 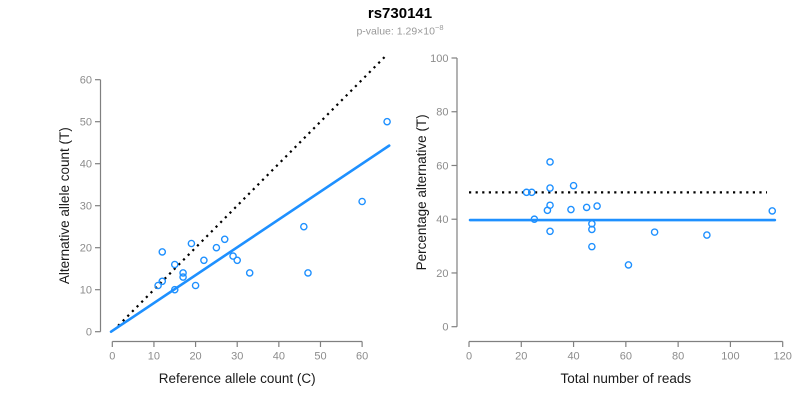 What do you see at coordinates (86, 123) in the screenshot?
I see `y-tick-label: 50` at bounding box center [86, 123].